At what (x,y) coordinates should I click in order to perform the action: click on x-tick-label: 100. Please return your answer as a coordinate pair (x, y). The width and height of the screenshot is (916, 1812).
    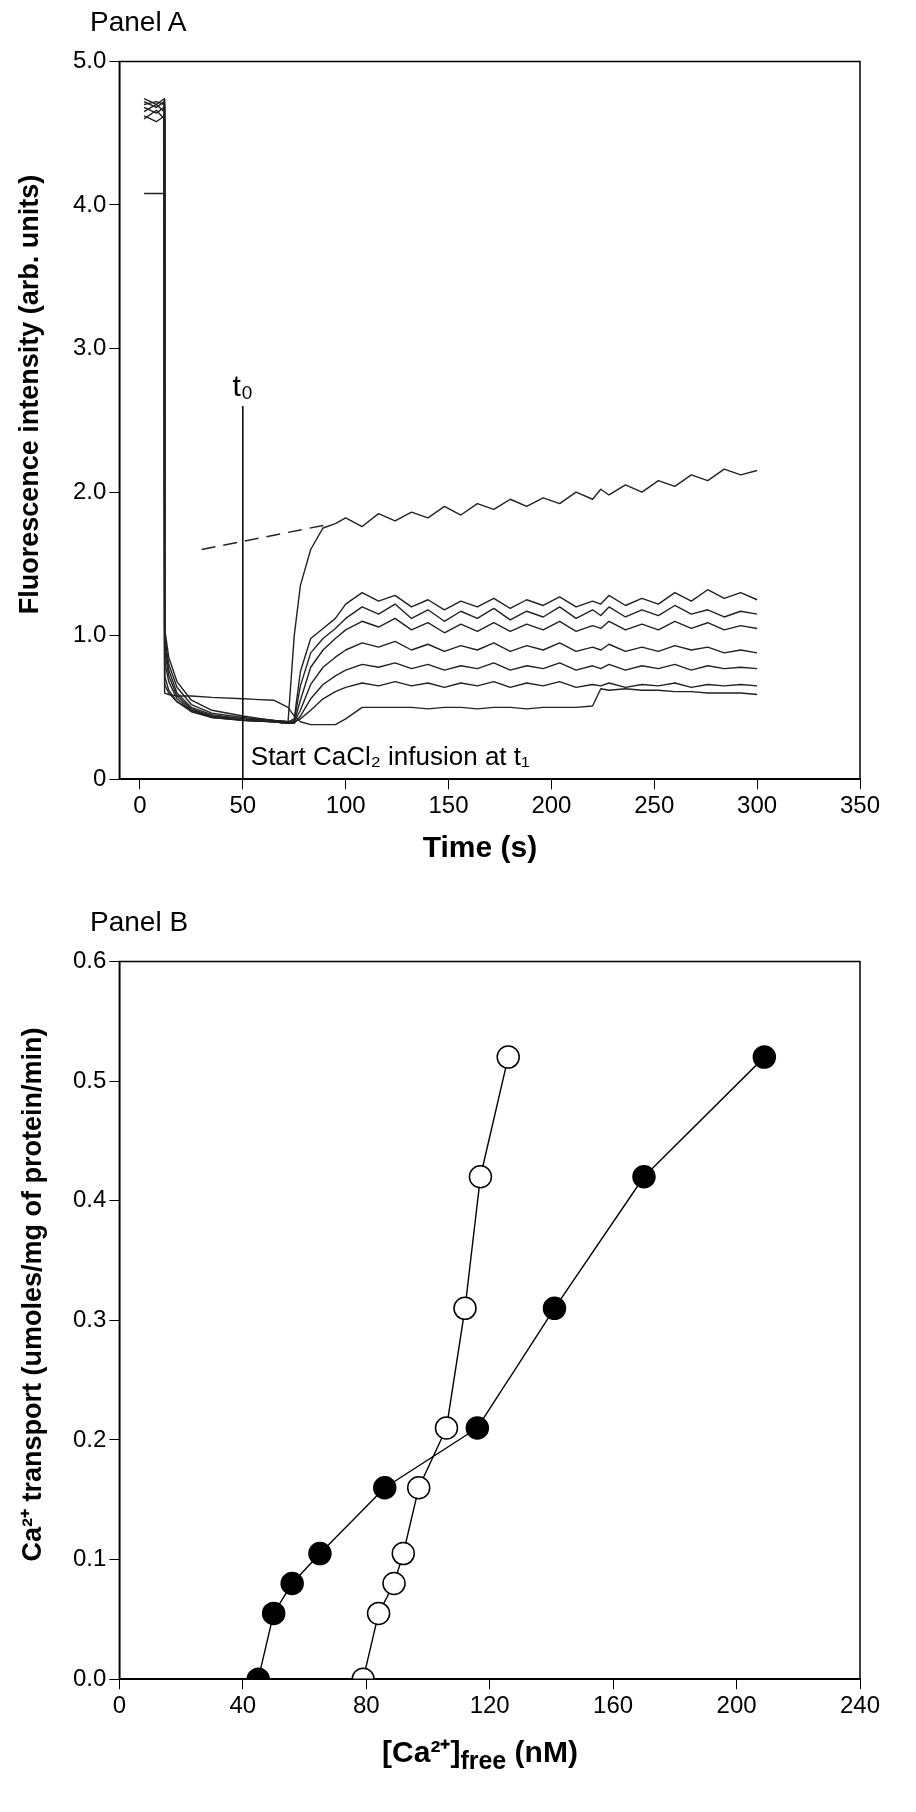
    Looking at the image, I should click on (345, 805).